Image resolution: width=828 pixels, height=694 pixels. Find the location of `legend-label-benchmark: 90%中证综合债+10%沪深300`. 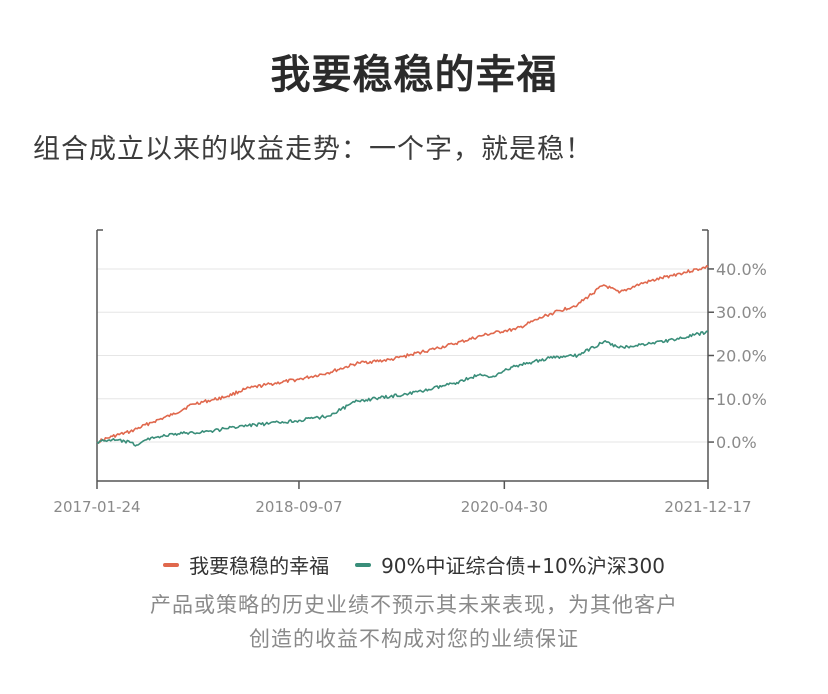

legend-label-benchmark: 90%中证综合债+10%沪深300 is located at coordinates (523, 566).